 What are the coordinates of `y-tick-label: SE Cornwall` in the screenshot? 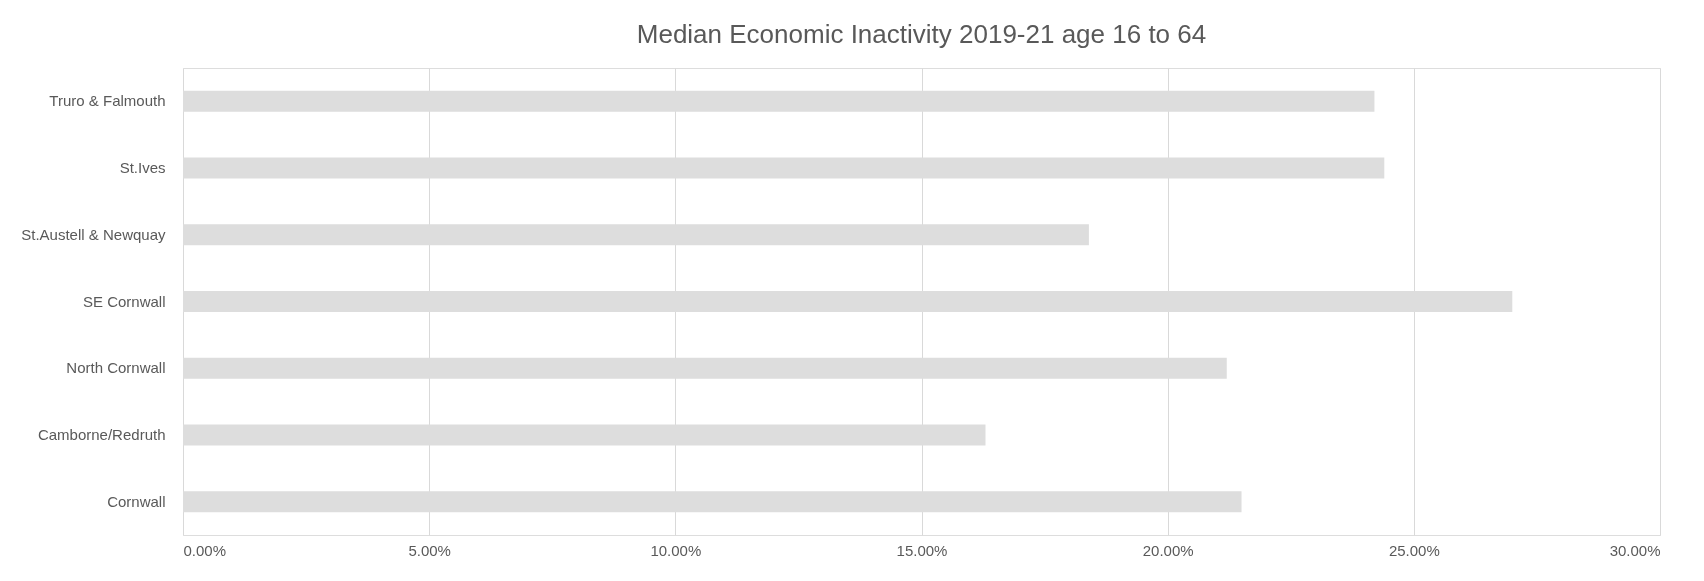 It's located at (124, 301).